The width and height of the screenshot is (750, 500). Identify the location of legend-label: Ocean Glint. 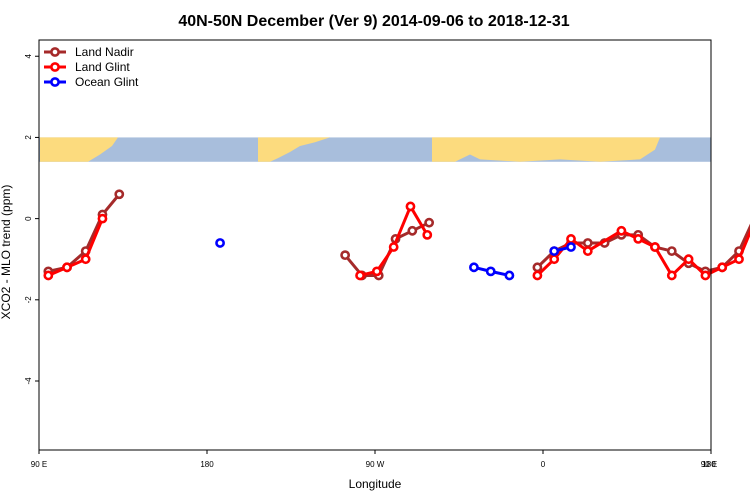
(107, 82).